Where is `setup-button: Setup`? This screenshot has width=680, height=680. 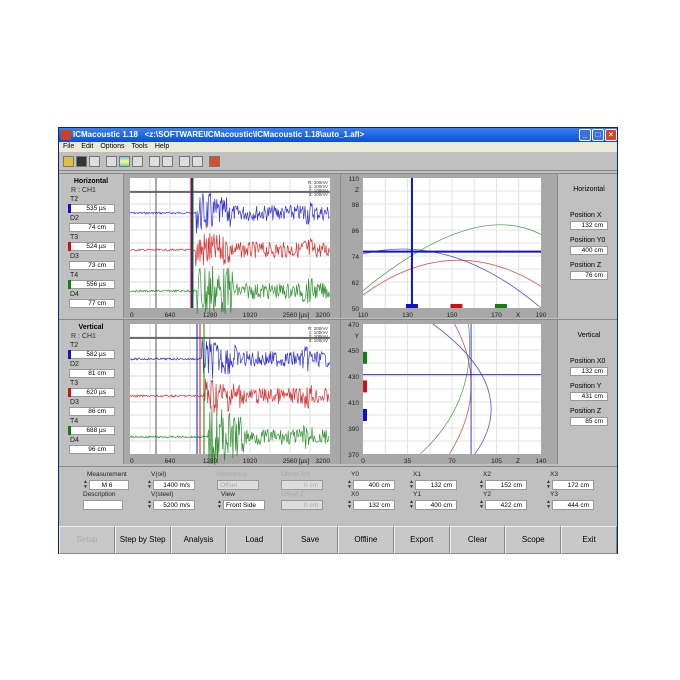 setup-button: Setup is located at coordinates (87, 540).